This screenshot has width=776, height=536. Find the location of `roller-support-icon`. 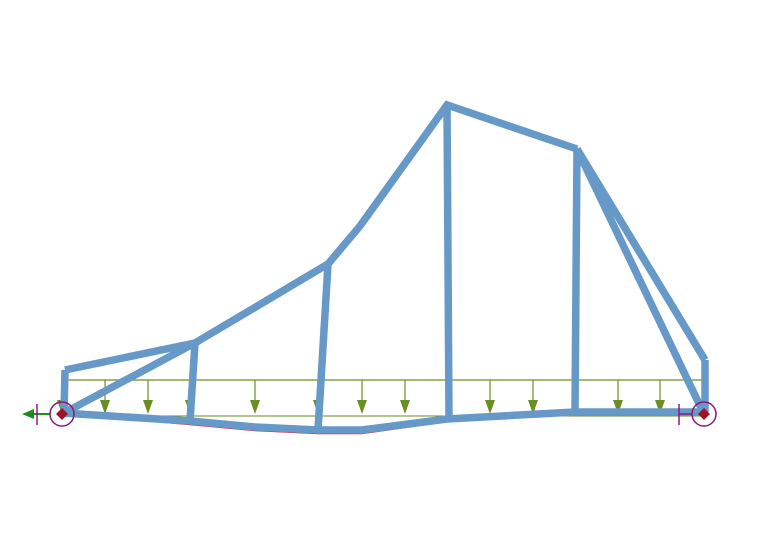

roller-support-icon is located at coordinates (704, 414).